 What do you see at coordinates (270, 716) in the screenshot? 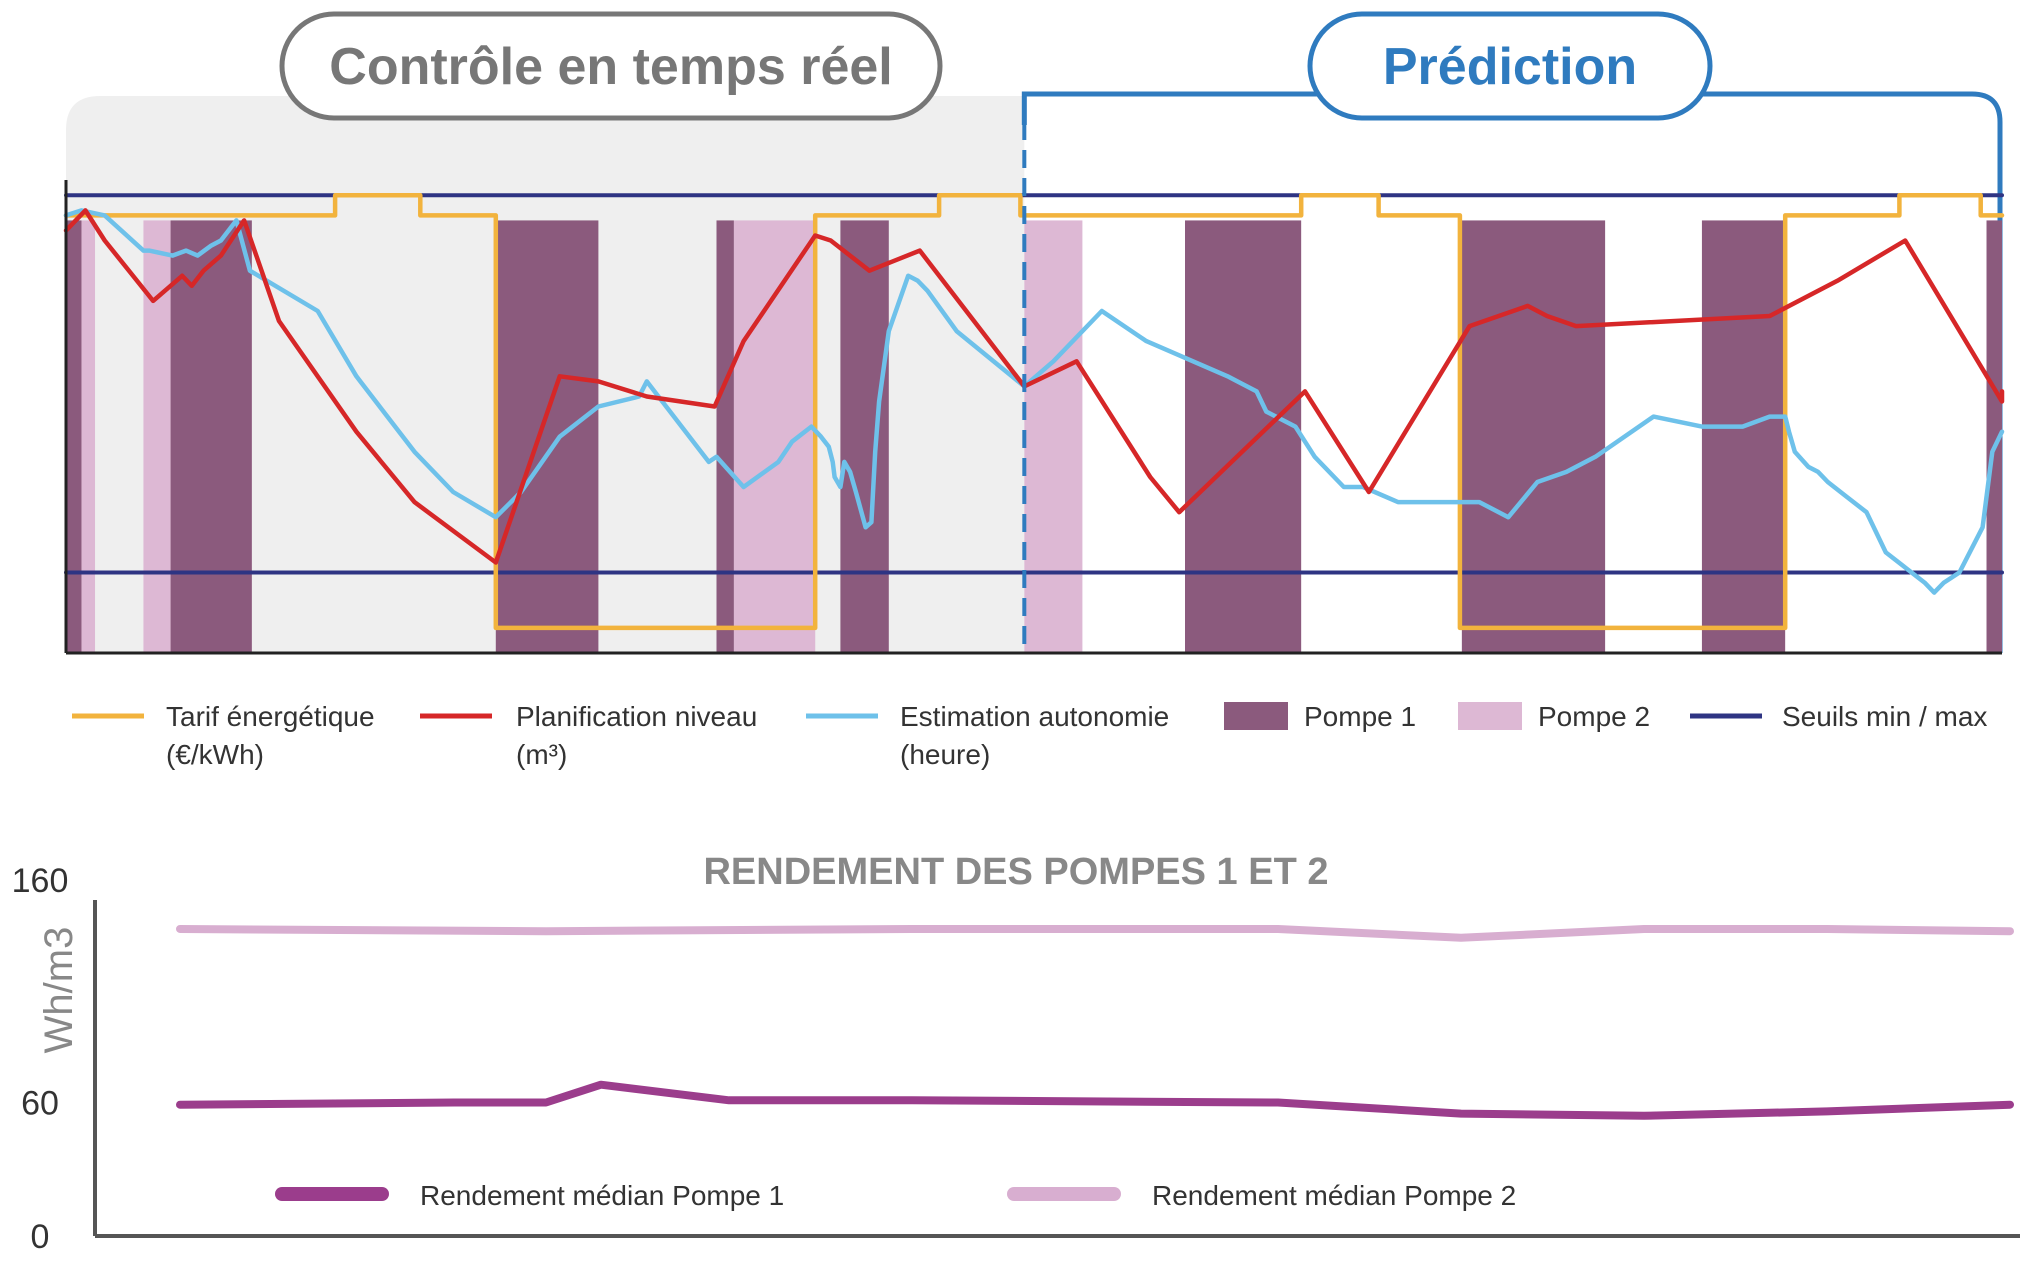
I see `legend-label-tarif: Tarif énergétique` at bounding box center [270, 716].